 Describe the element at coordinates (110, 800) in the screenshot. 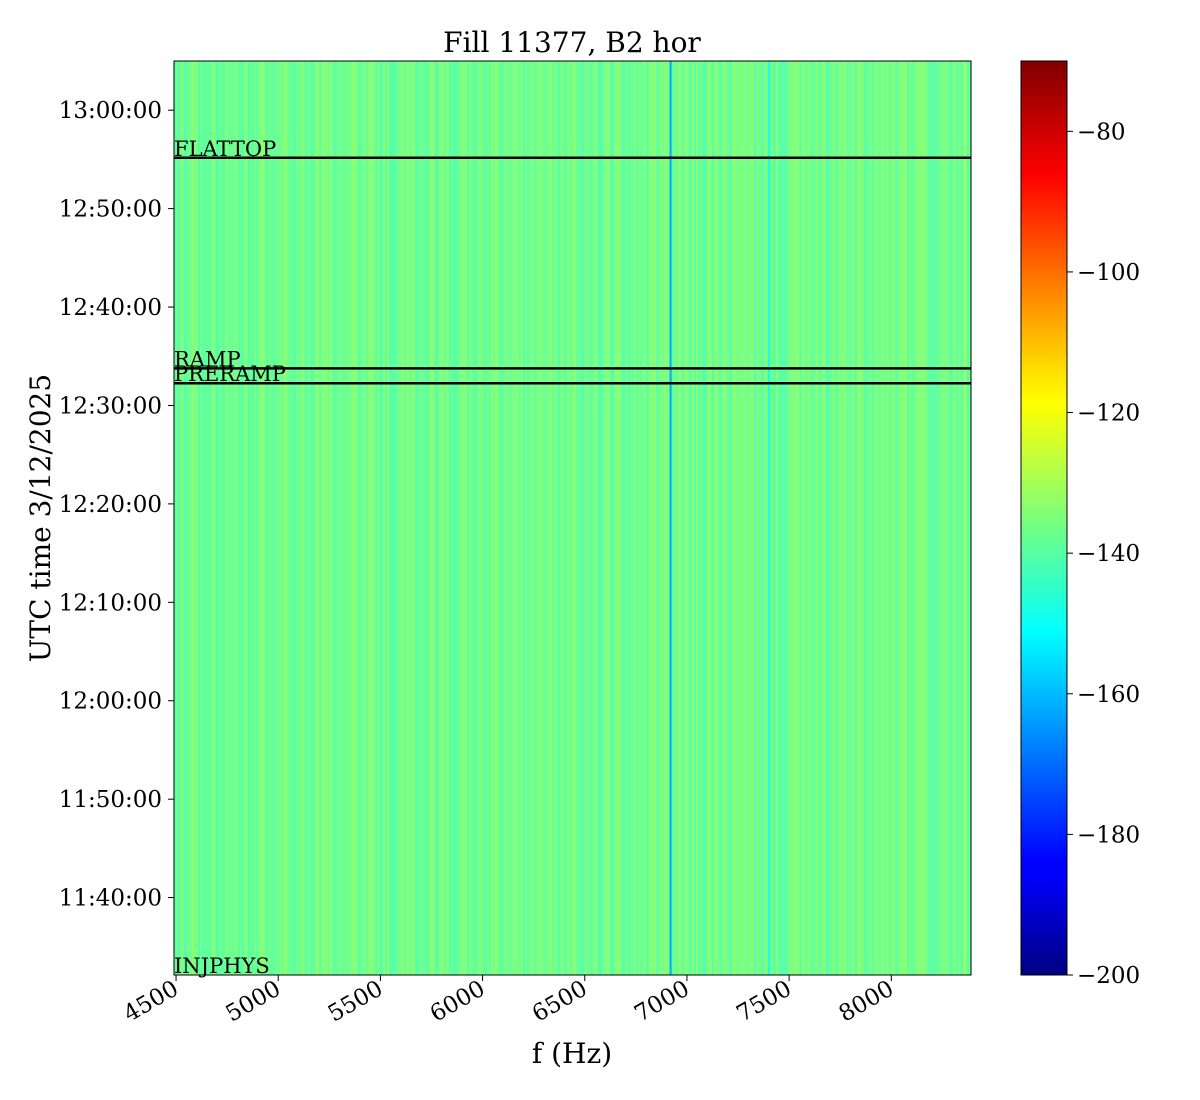

I see `y-tick-label: 11:50:00` at that location.